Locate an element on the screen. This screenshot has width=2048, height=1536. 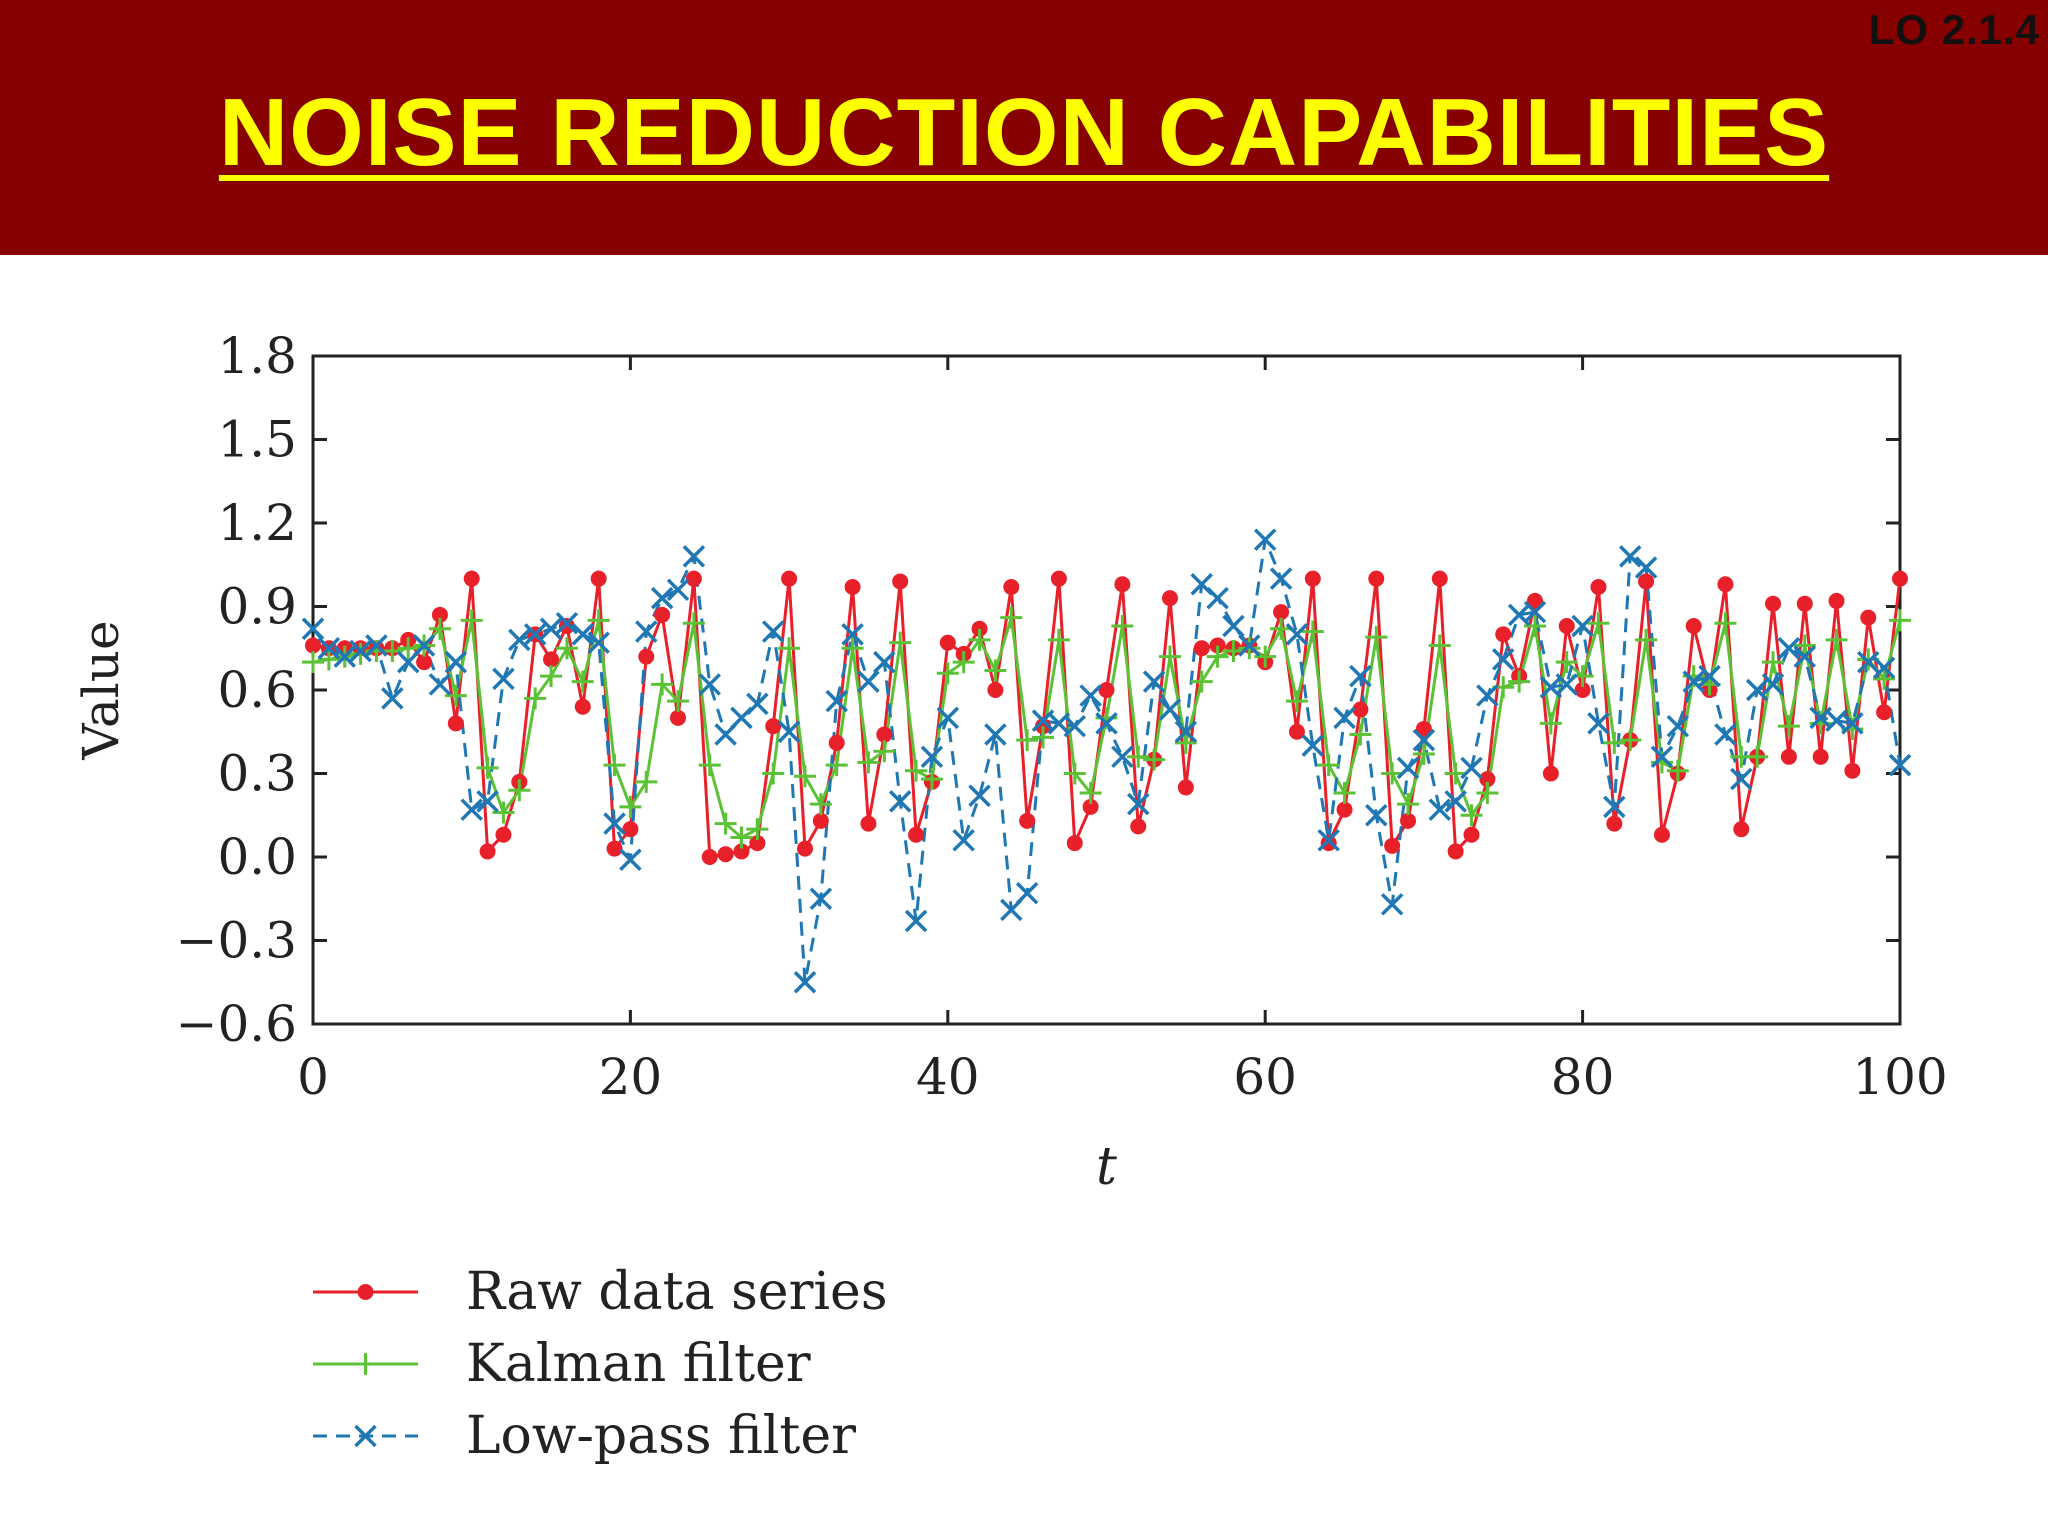
x-axis-label: t is located at coordinates (1106, 1167).